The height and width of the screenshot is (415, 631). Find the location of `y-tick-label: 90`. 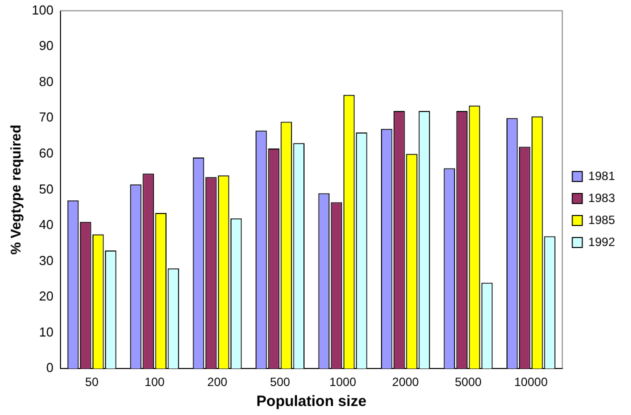

y-tick-label: 90 is located at coordinates (46, 46).